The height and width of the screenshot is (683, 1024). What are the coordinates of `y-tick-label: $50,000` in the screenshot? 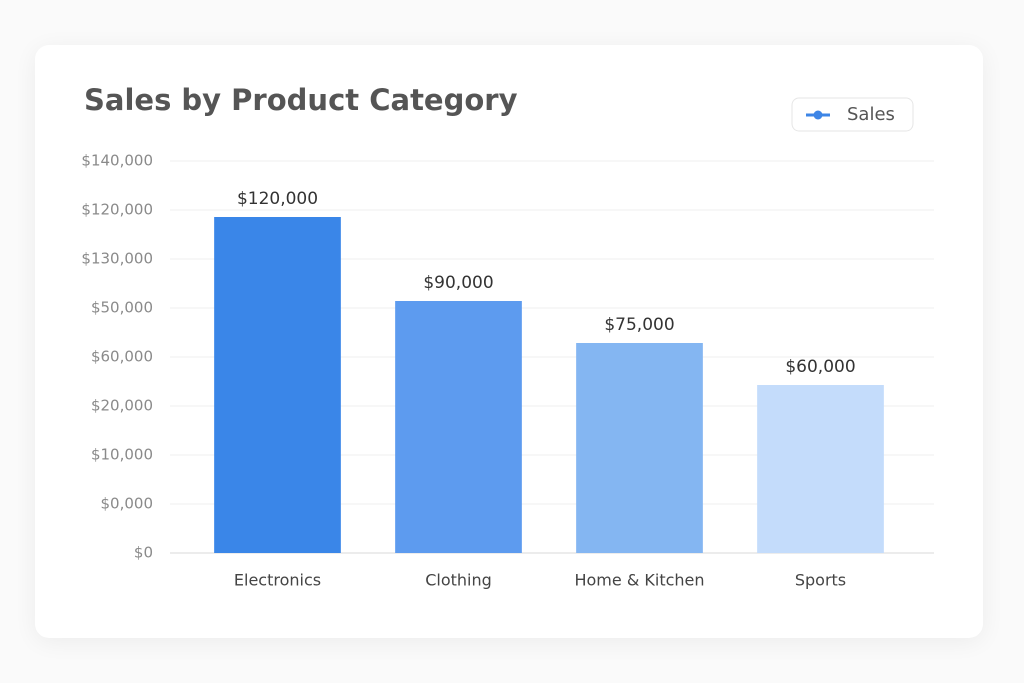 It's located at (122, 308).